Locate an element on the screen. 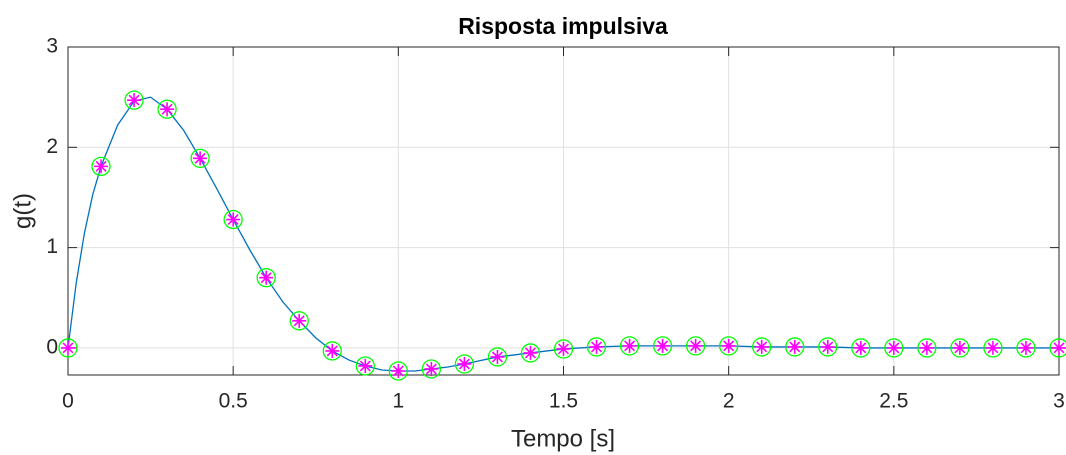 This screenshot has width=1066, height=455. x-tick-label: 2 is located at coordinates (729, 401).